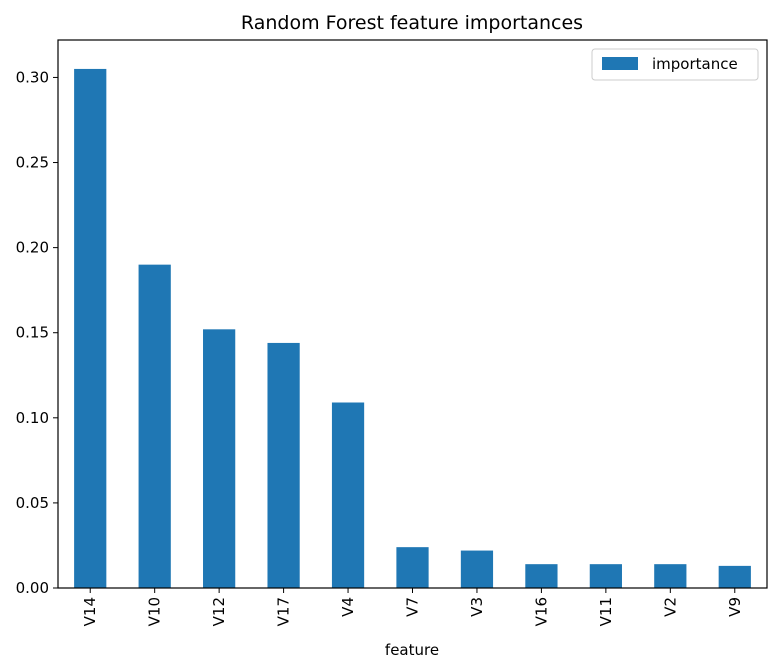 The image size is (784, 661). I want to click on bar-v17, so click(283, 465).